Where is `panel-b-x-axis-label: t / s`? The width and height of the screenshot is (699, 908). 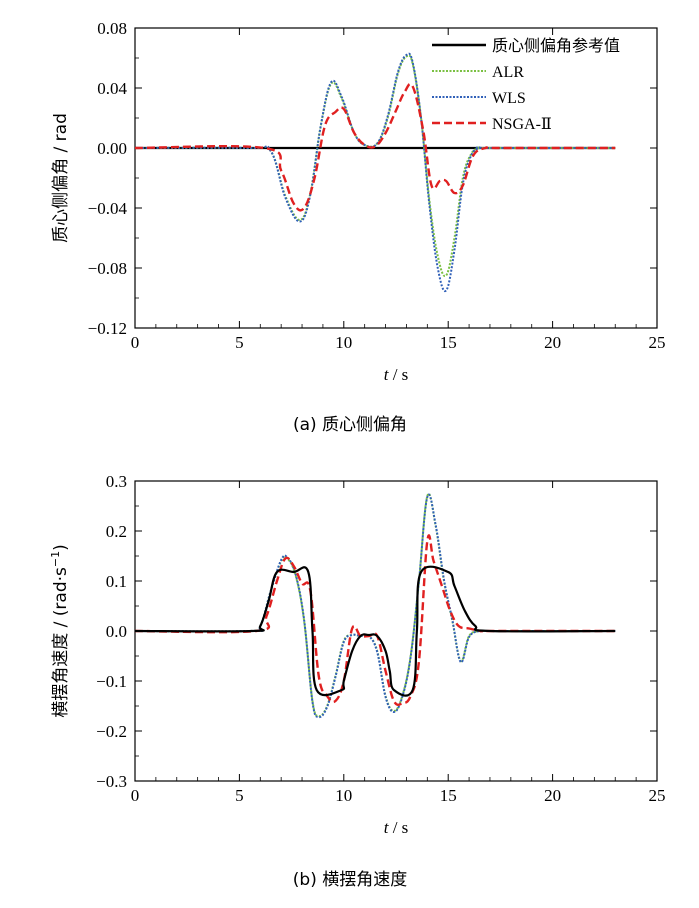 panel-b-x-axis-label: t / s is located at coordinates (396, 827).